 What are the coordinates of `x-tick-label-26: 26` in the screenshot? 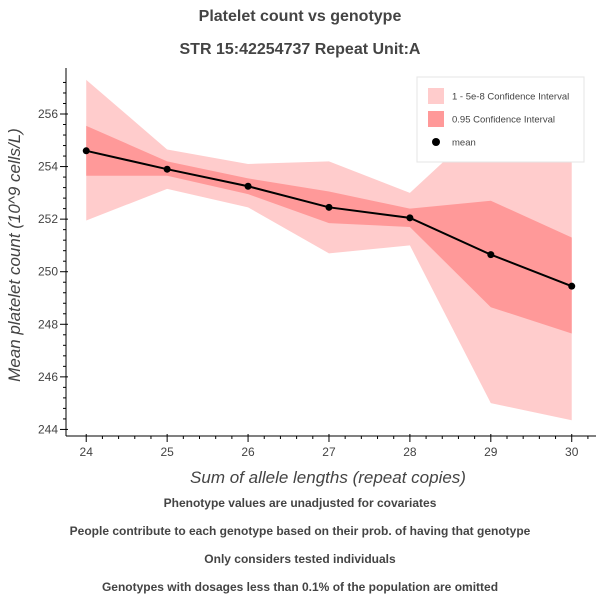 It's located at (248, 452).